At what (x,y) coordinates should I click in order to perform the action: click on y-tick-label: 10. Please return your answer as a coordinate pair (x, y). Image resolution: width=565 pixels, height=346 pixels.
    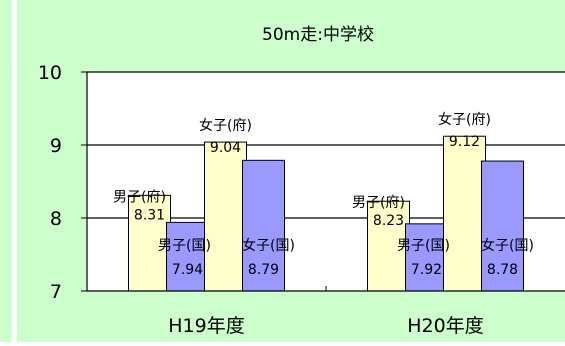
    Looking at the image, I should click on (50, 73).